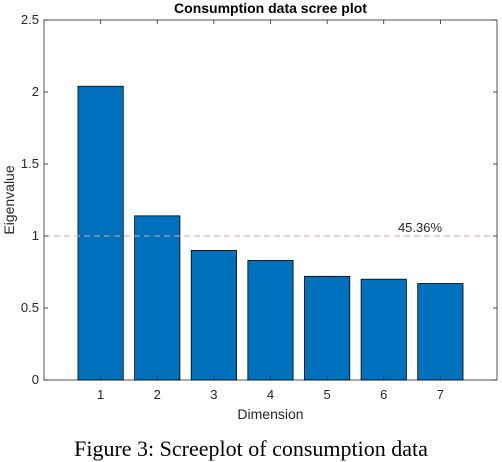  I want to click on y-tick-label: 1, so click(35, 235).